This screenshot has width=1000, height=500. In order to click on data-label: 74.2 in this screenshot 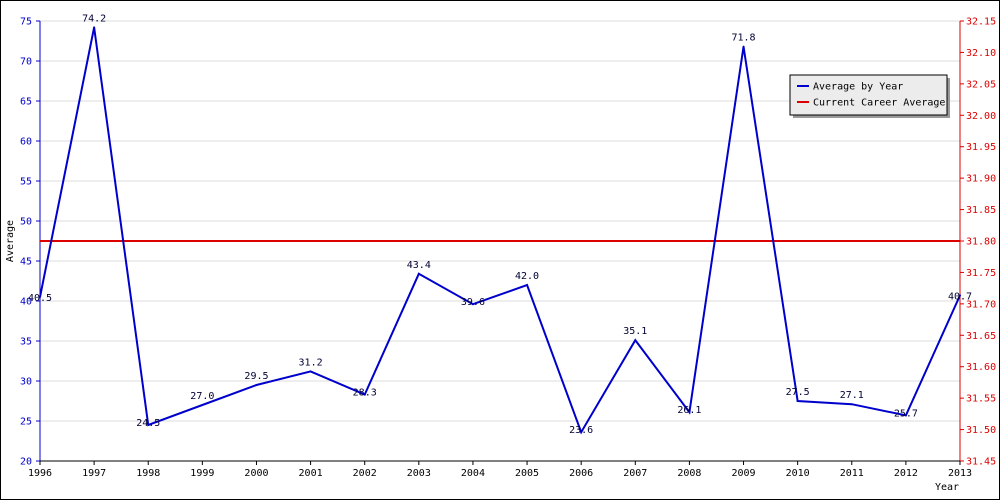, I will do `click(94, 18)`.